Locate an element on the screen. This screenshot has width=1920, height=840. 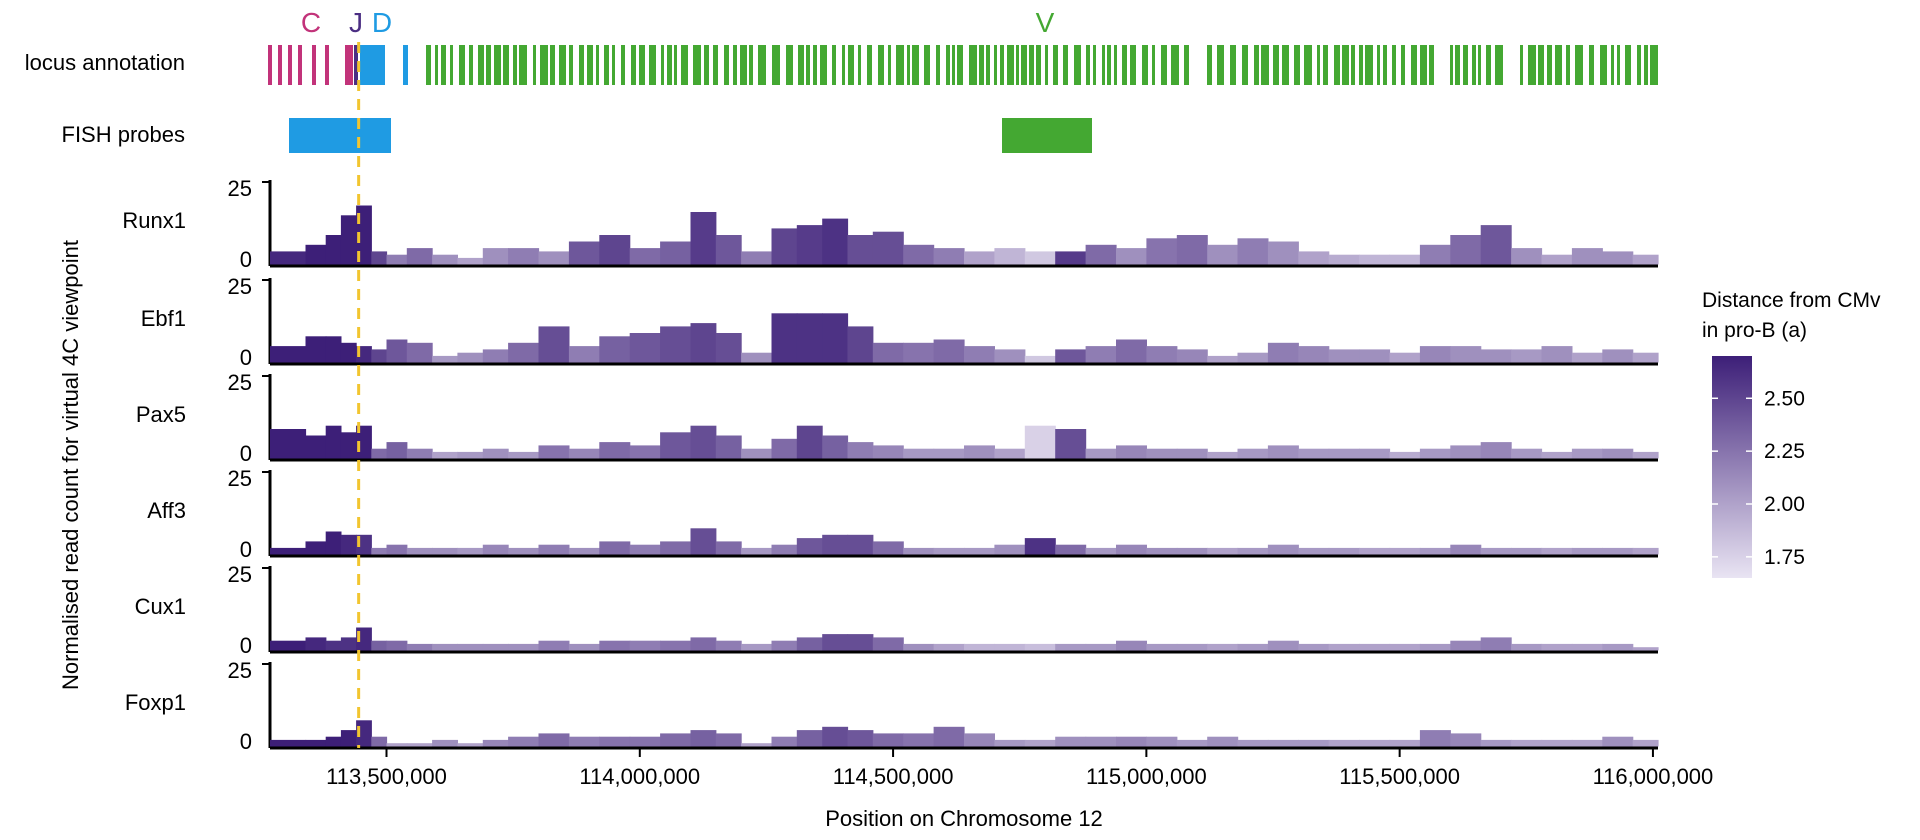
x-tick-label: 114,000,000 is located at coordinates (639, 776).